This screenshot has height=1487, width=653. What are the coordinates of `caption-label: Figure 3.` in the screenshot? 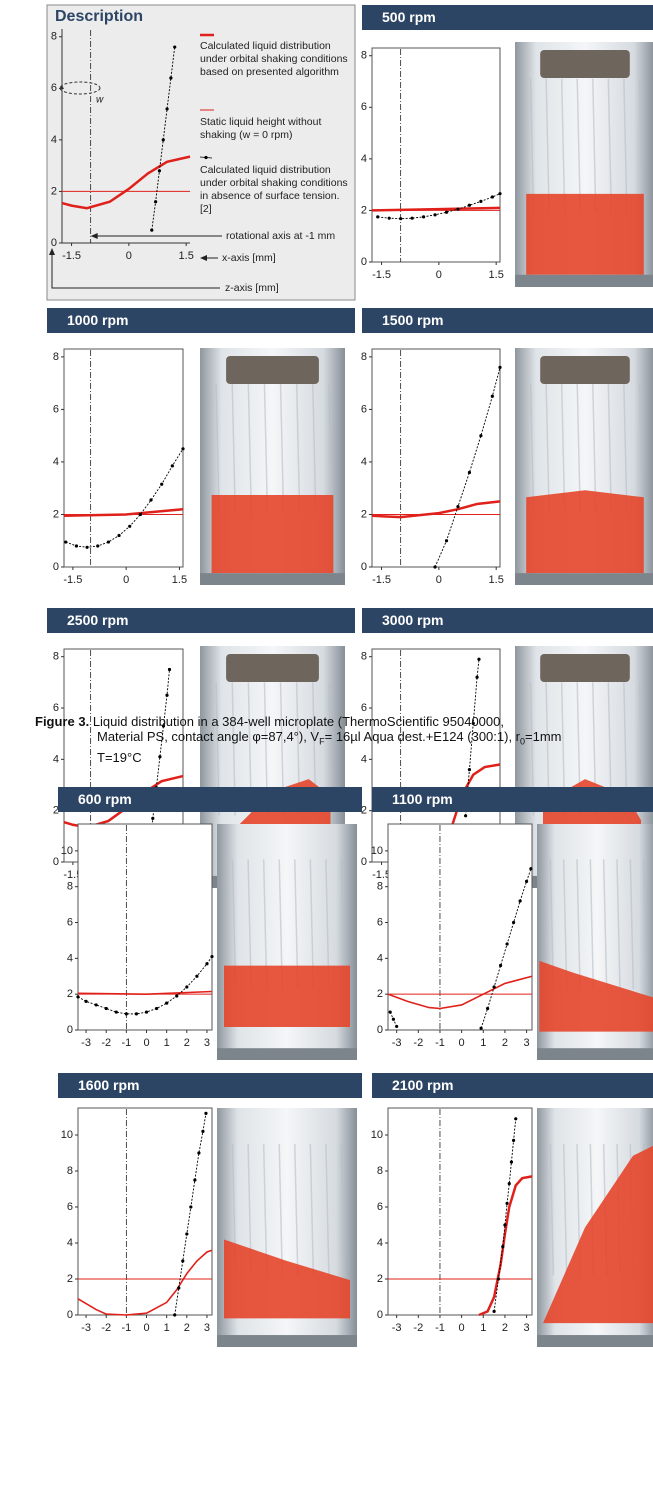 It's located at (62, 721).